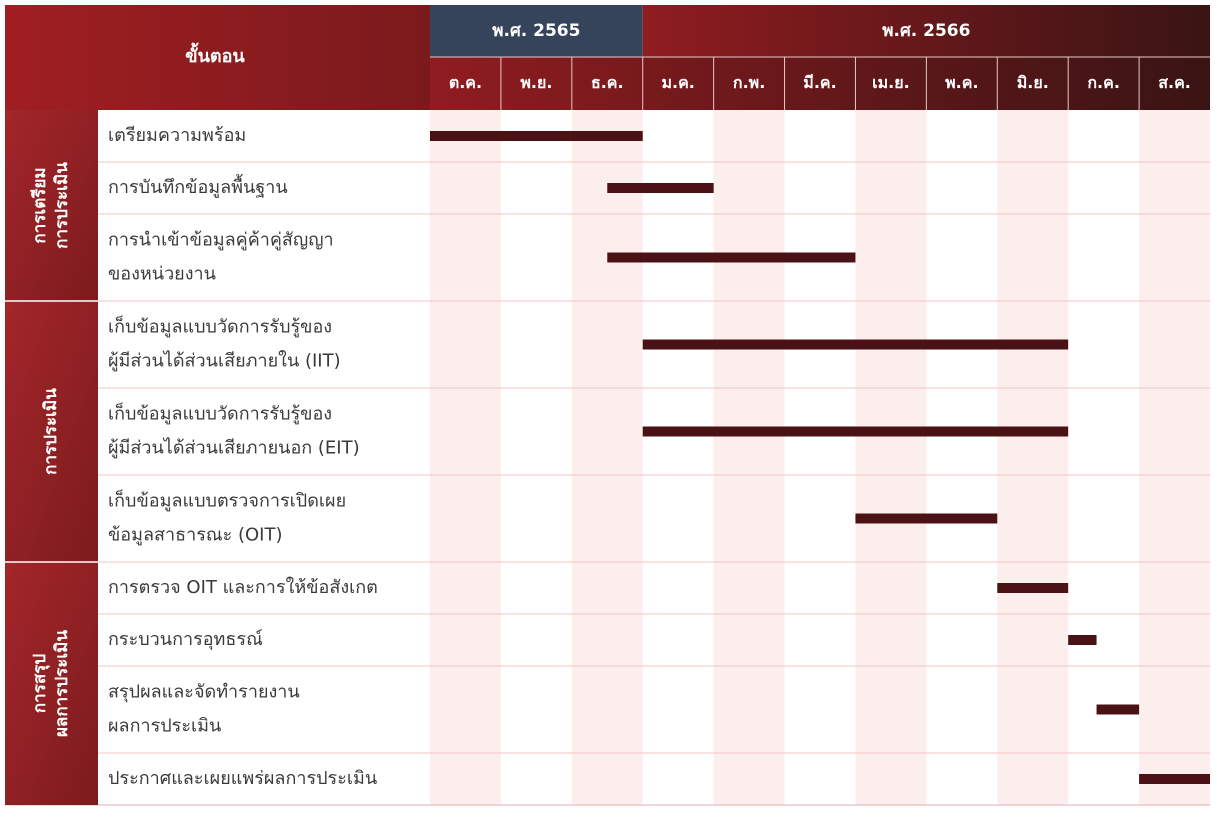  Describe the element at coordinates (1103, 82) in the screenshot. I see `month-label: ก.ค.` at that location.